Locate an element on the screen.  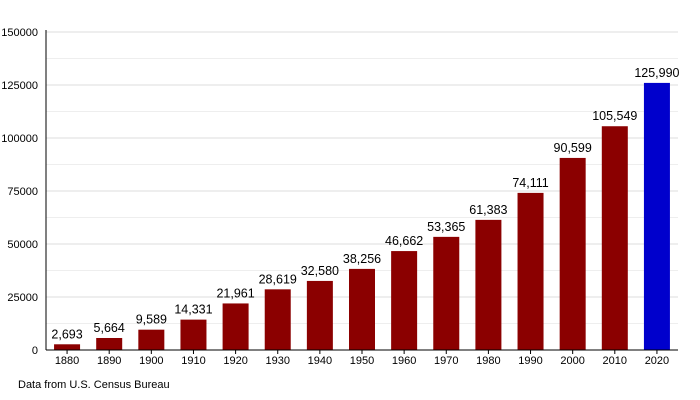
value-label-1950: 38,256 is located at coordinates (362, 259).